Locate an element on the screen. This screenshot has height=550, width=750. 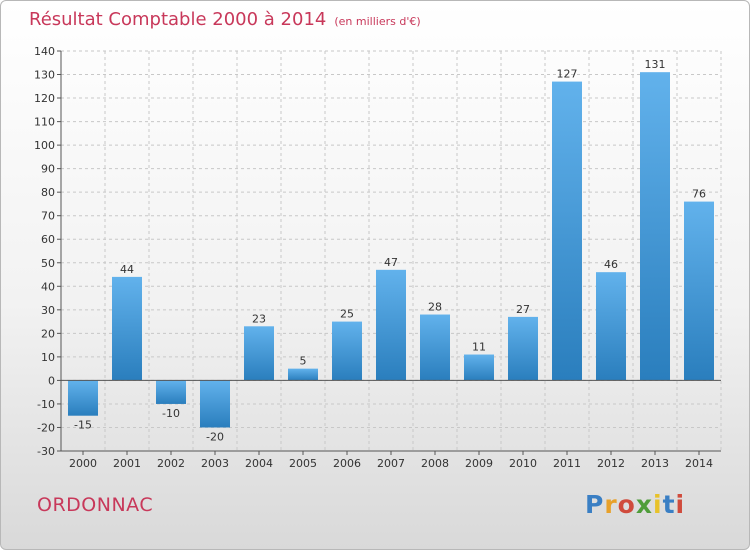
logo-letter: o is located at coordinates (626, 504).